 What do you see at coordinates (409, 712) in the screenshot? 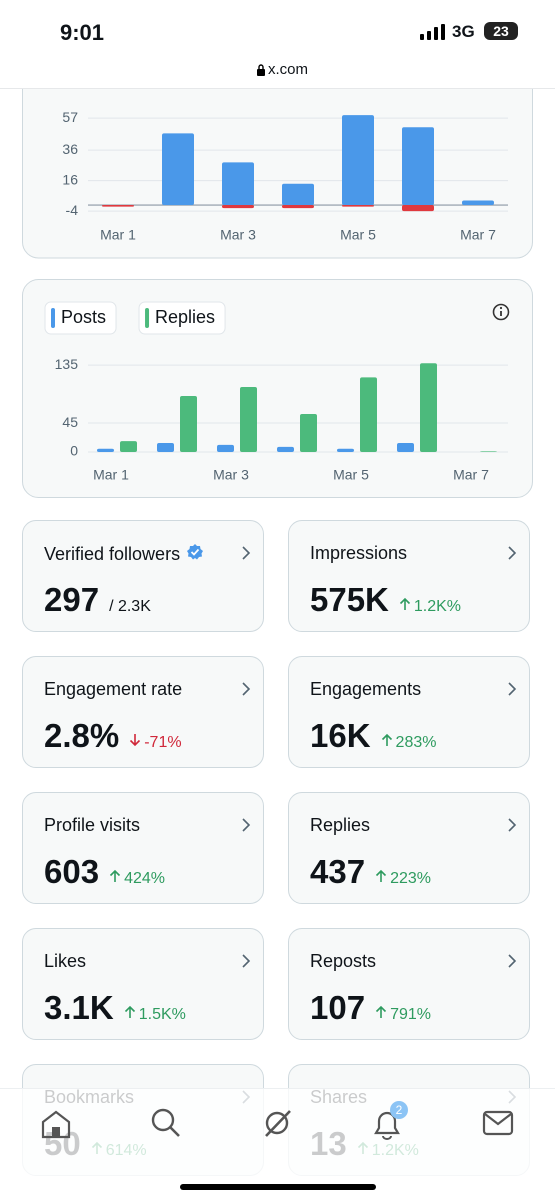
I see `stat-card: Engagements 16K 283%` at bounding box center [409, 712].